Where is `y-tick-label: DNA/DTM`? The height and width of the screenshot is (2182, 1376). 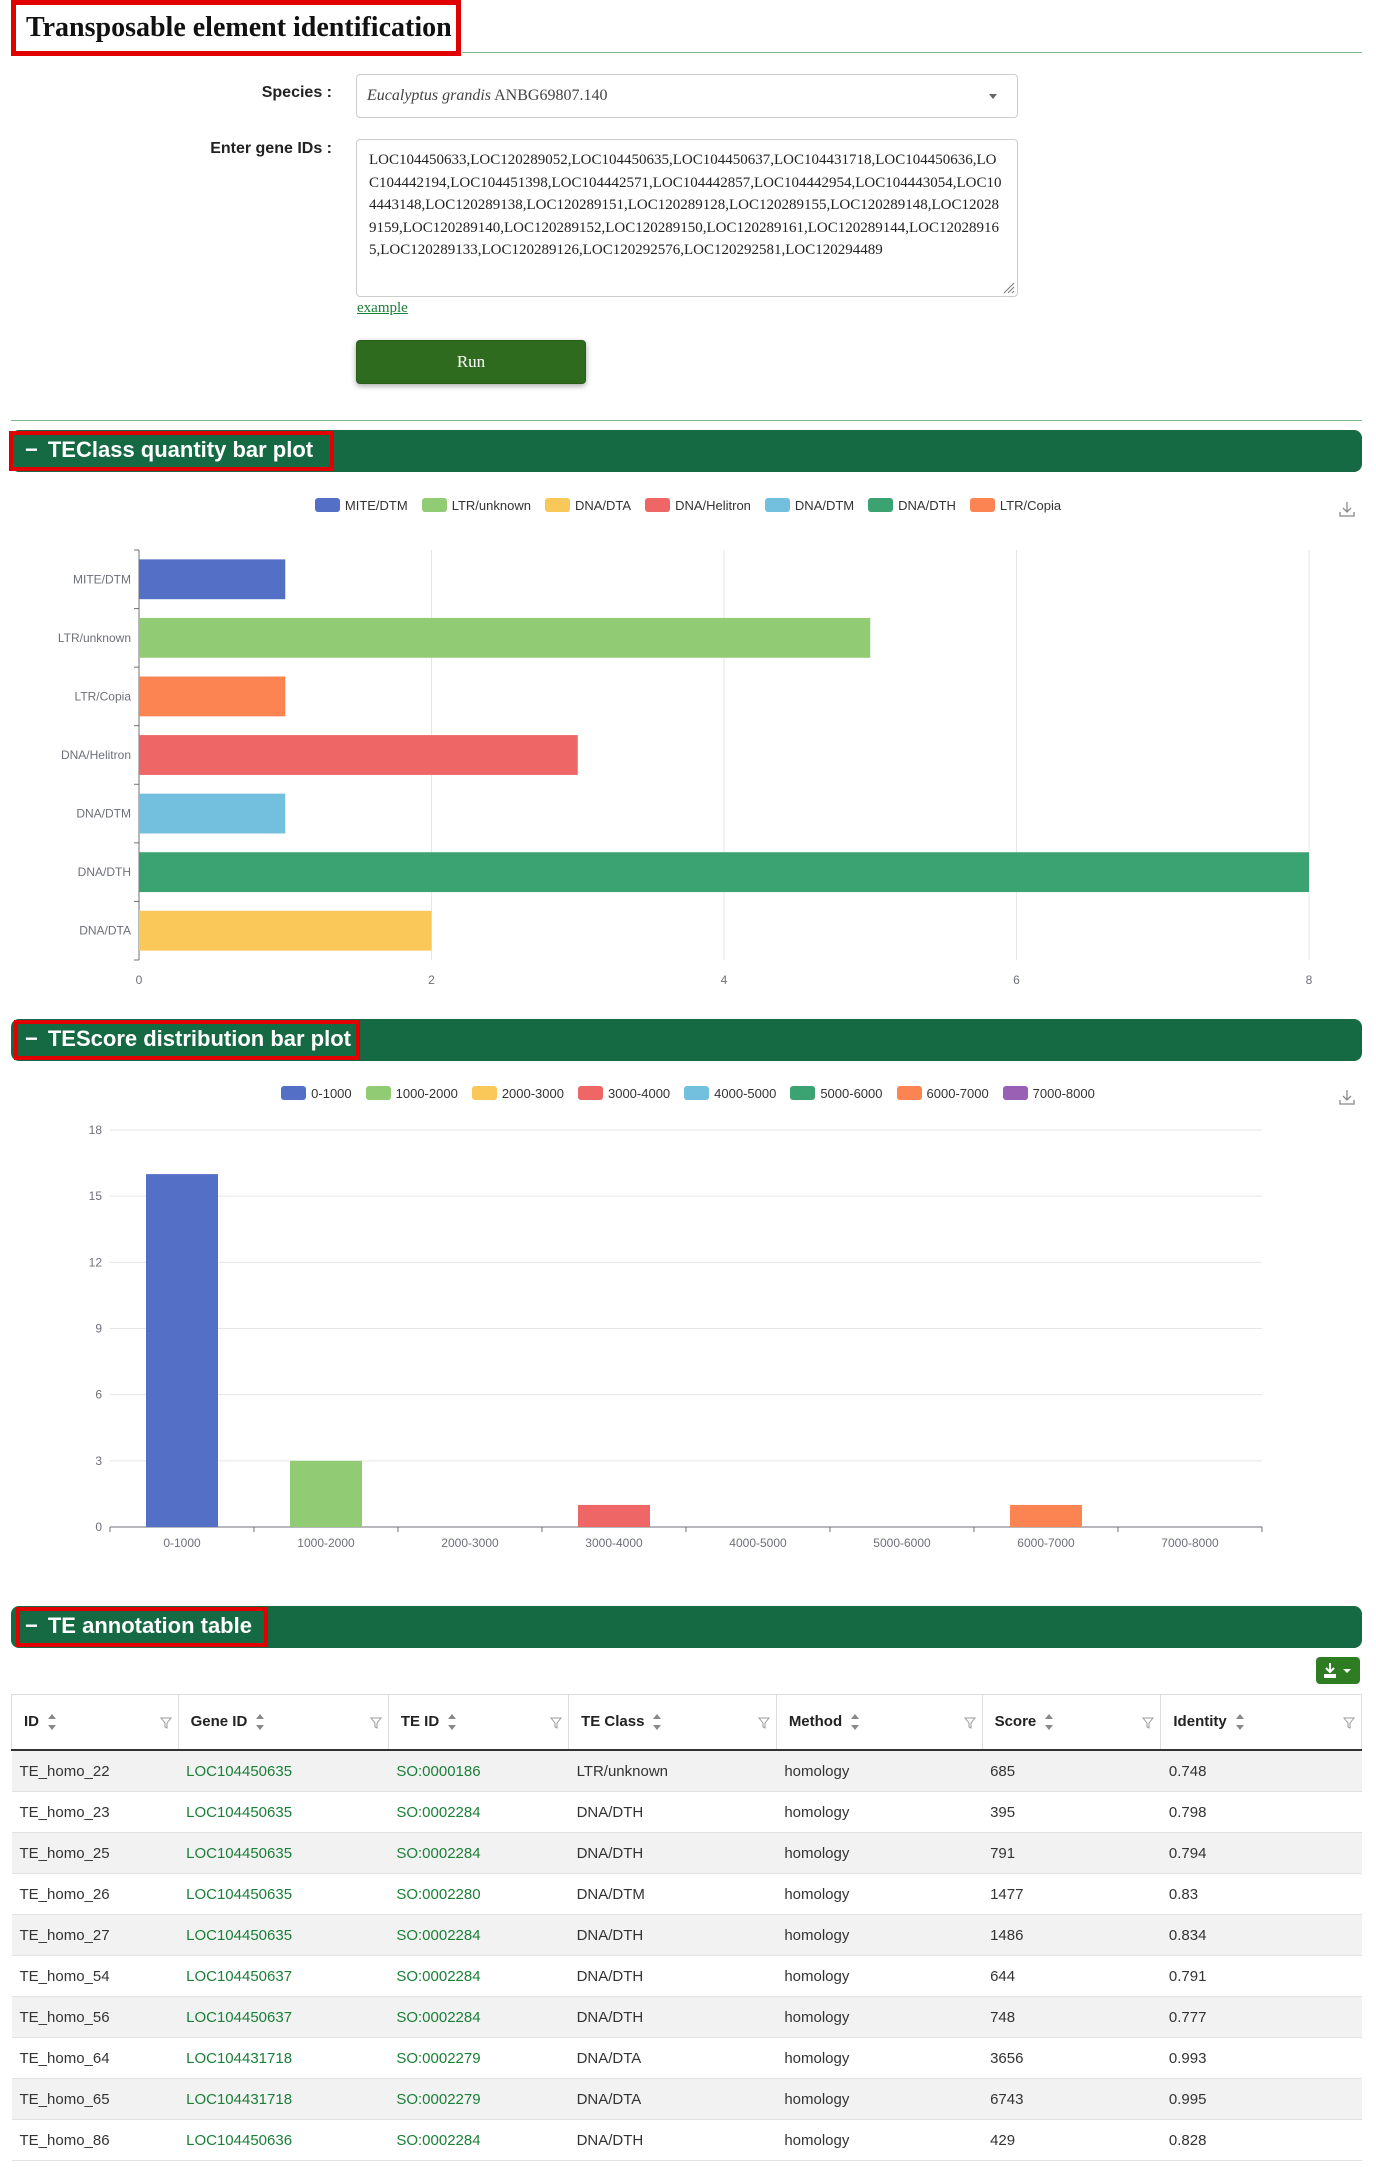
y-tick-label: DNA/DTM is located at coordinates (103, 814).